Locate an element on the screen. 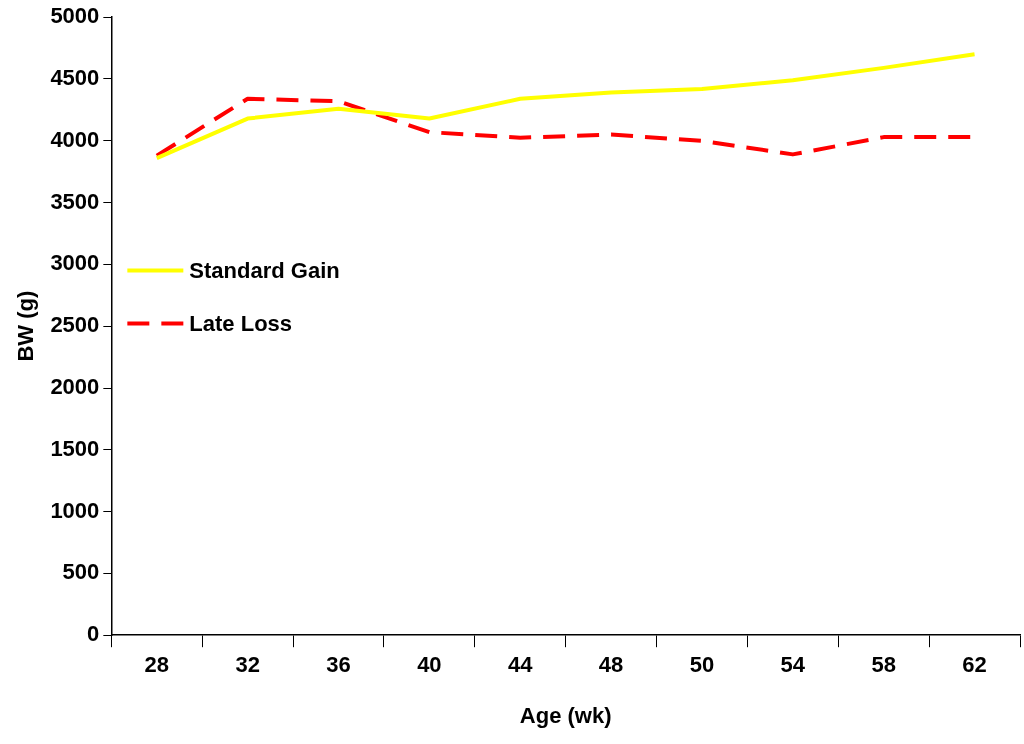  x-tick-label: 58 is located at coordinates (883, 665).